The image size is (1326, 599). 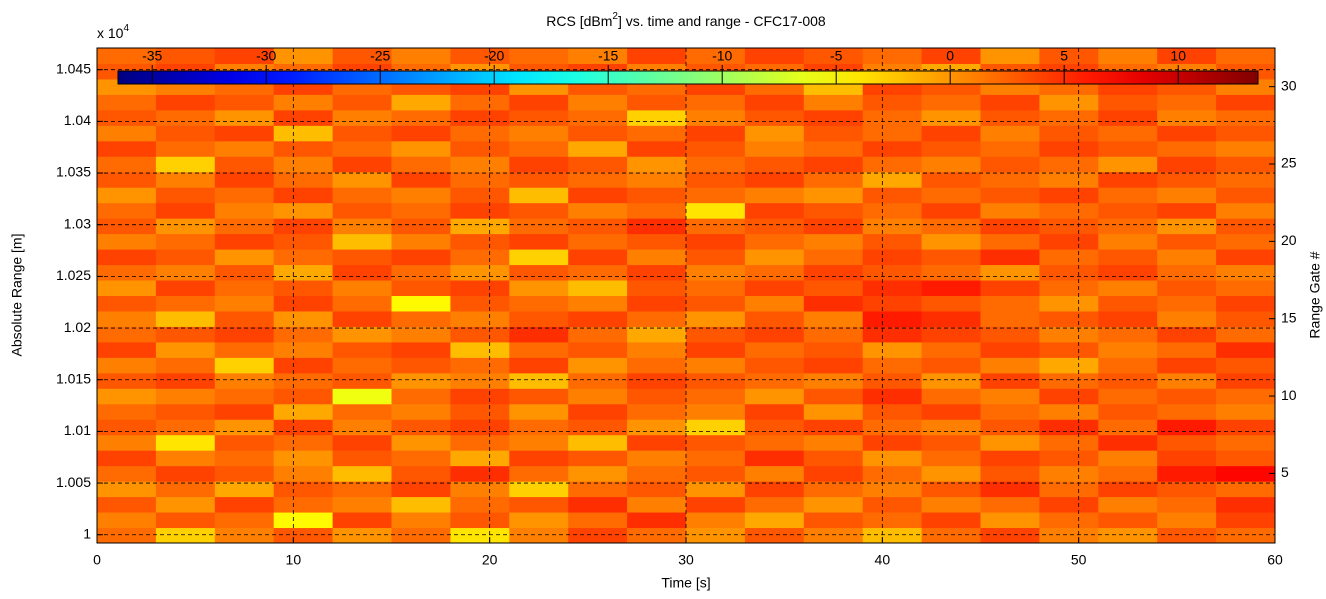 What do you see at coordinates (688, 77) in the screenshot?
I see `colorbar` at bounding box center [688, 77].